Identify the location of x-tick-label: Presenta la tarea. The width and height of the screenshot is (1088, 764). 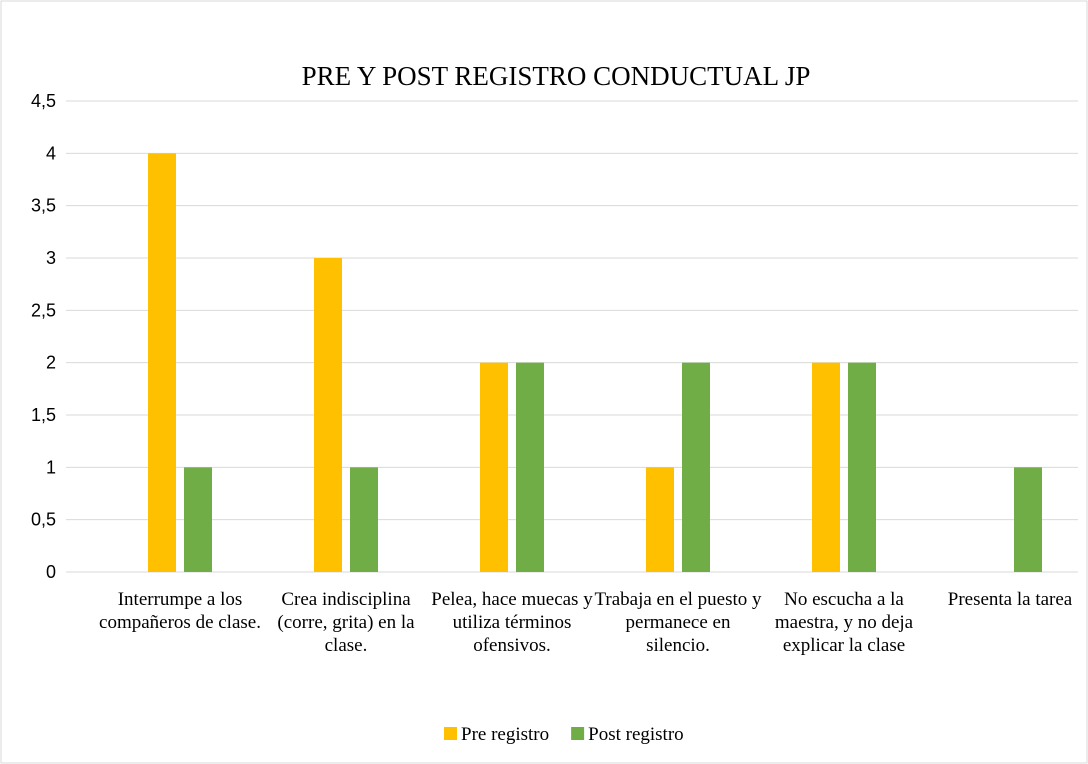
(1010, 599).